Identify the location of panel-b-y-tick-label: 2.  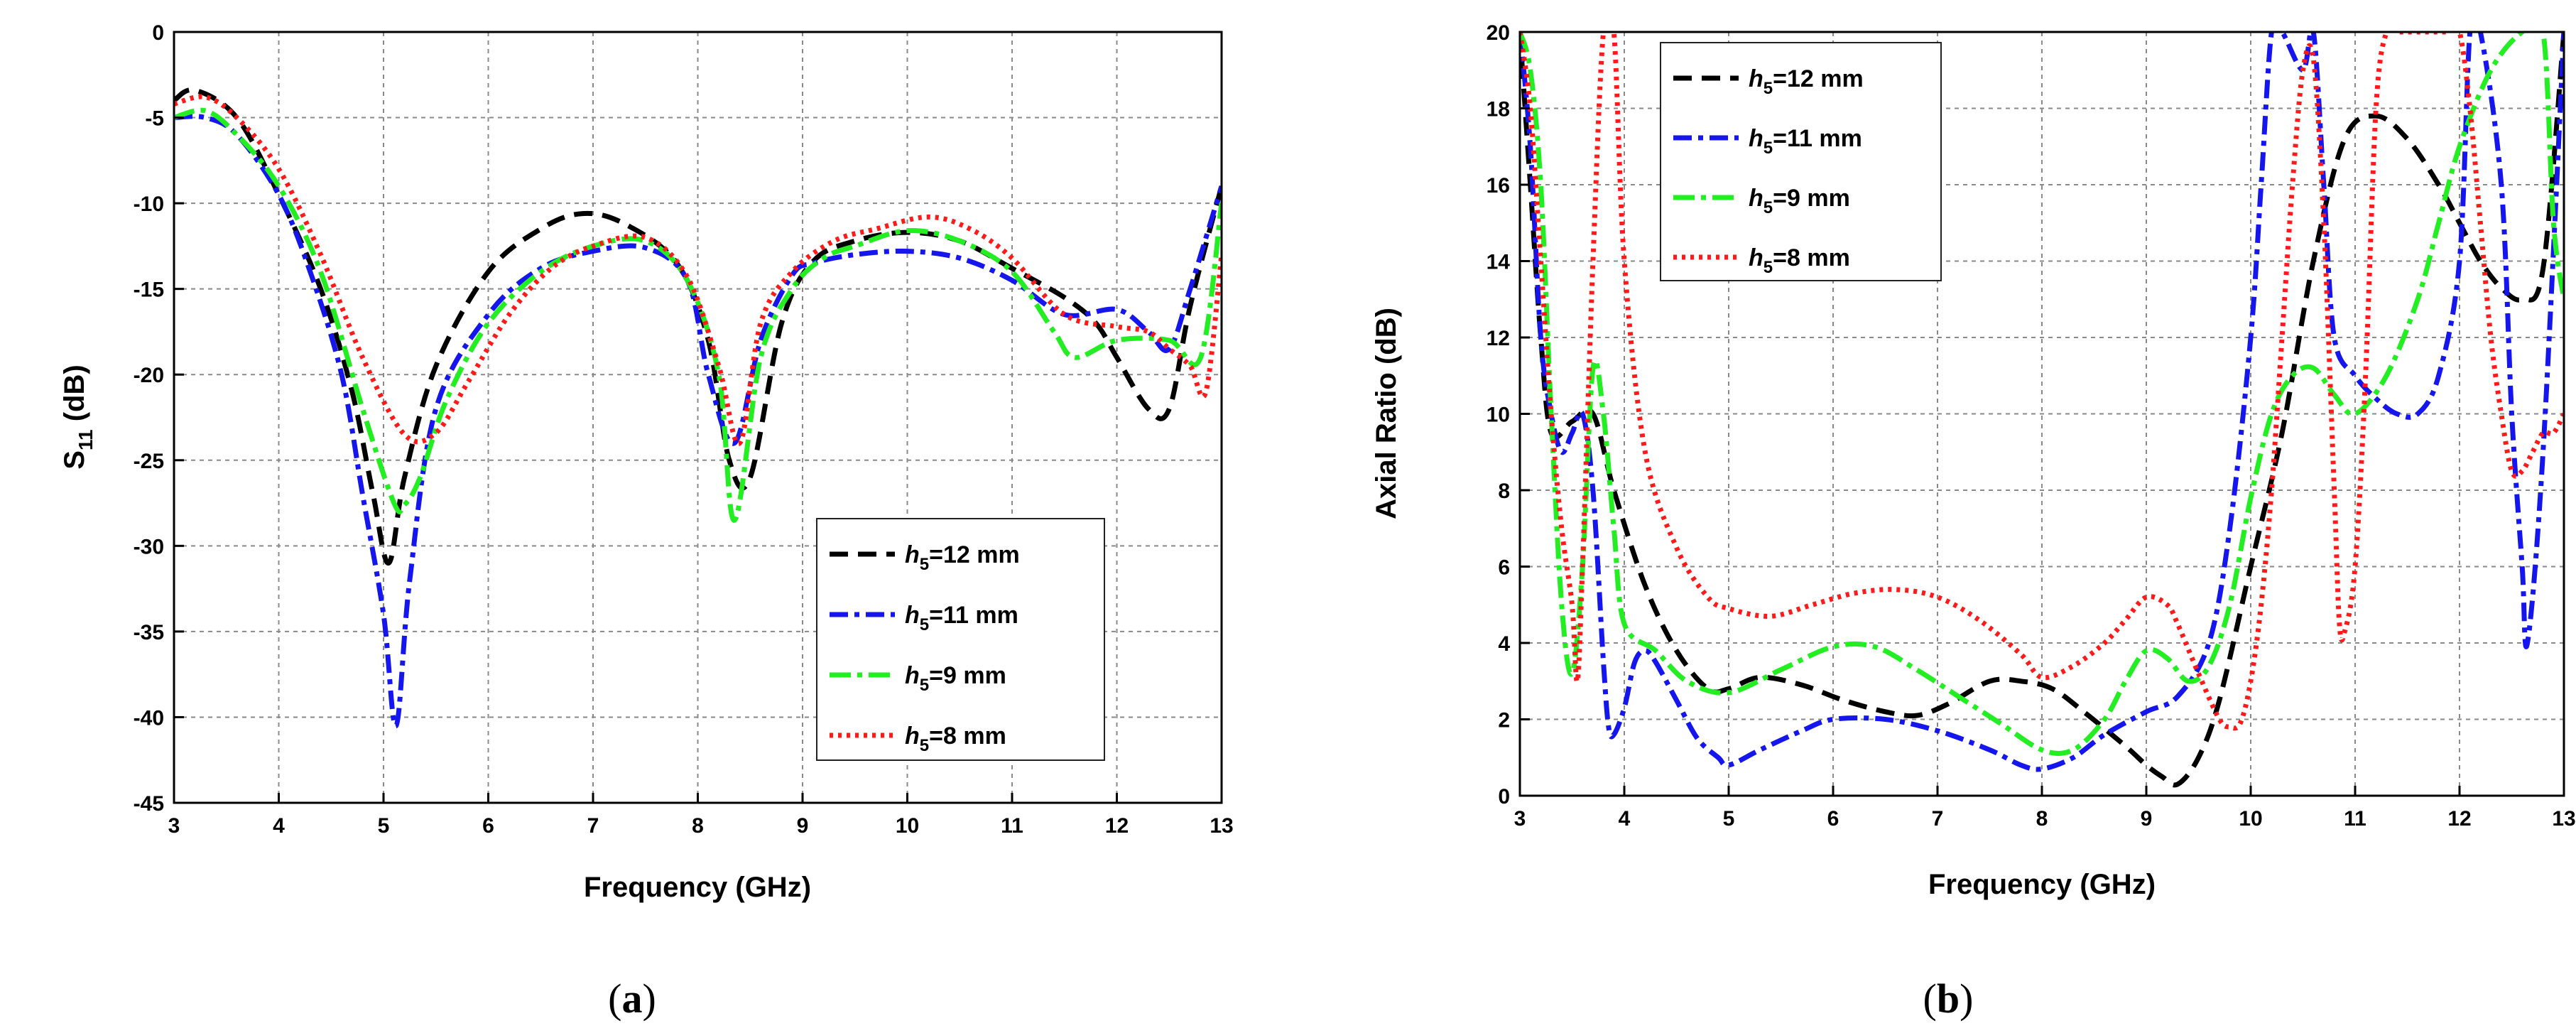
(1504, 720).